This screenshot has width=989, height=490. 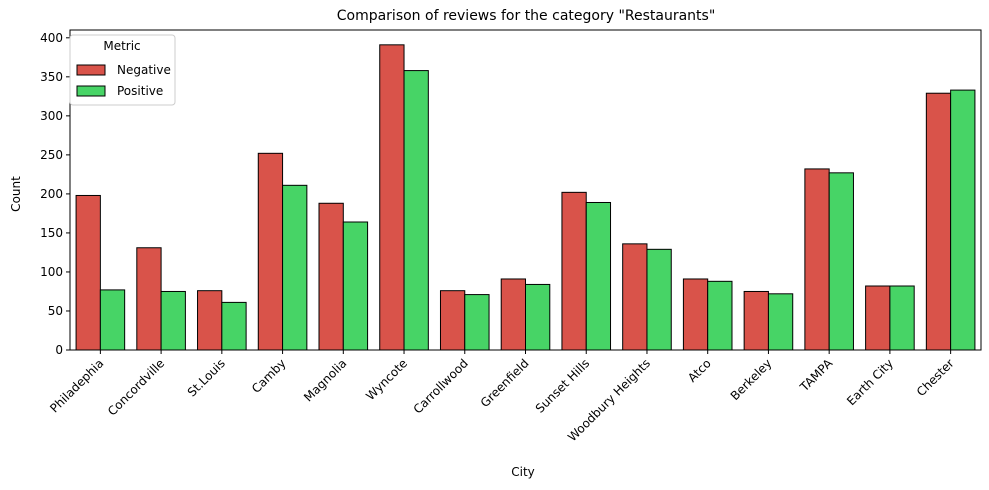 I want to click on x-tick-label: St.Louis, so click(x=206, y=377).